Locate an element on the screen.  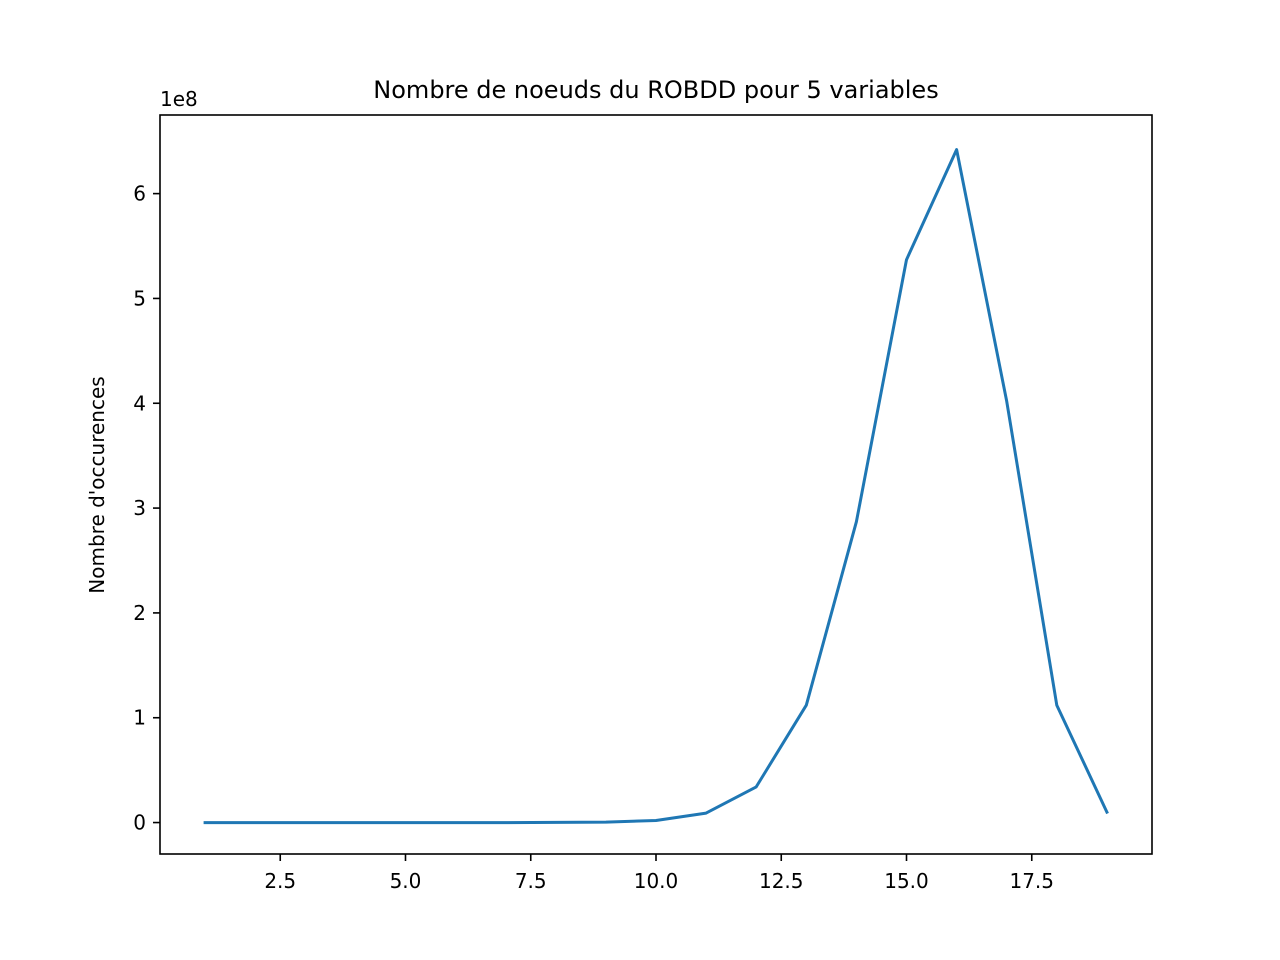
x-tick-label: 7.5 is located at coordinates (531, 881).